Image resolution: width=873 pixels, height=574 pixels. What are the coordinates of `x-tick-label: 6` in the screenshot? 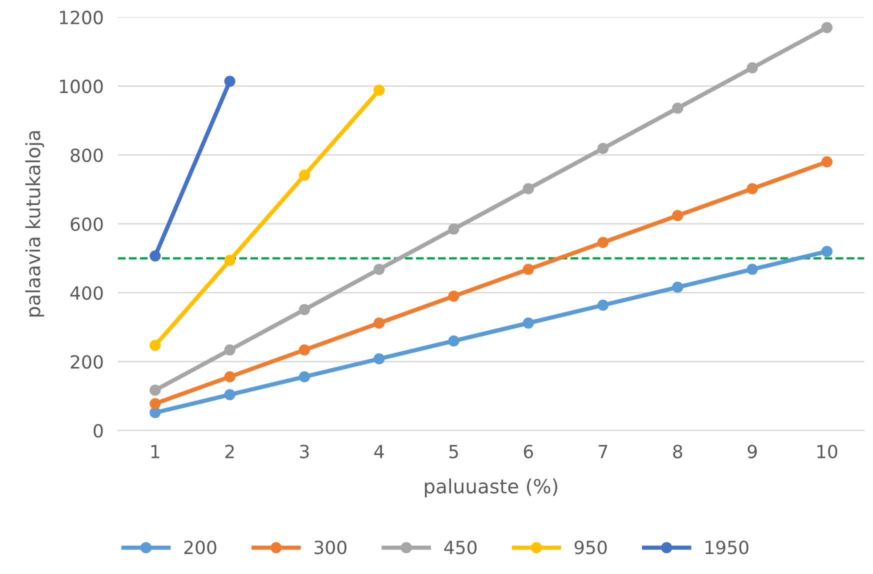 It's located at (528, 451).